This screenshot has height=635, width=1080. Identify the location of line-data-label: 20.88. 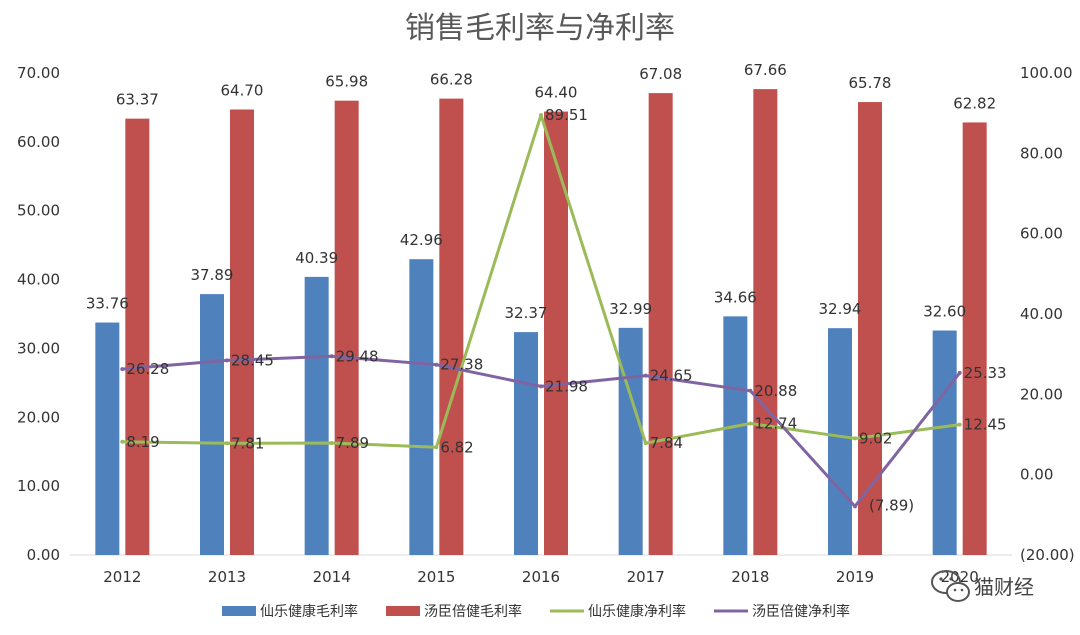
(775, 391).